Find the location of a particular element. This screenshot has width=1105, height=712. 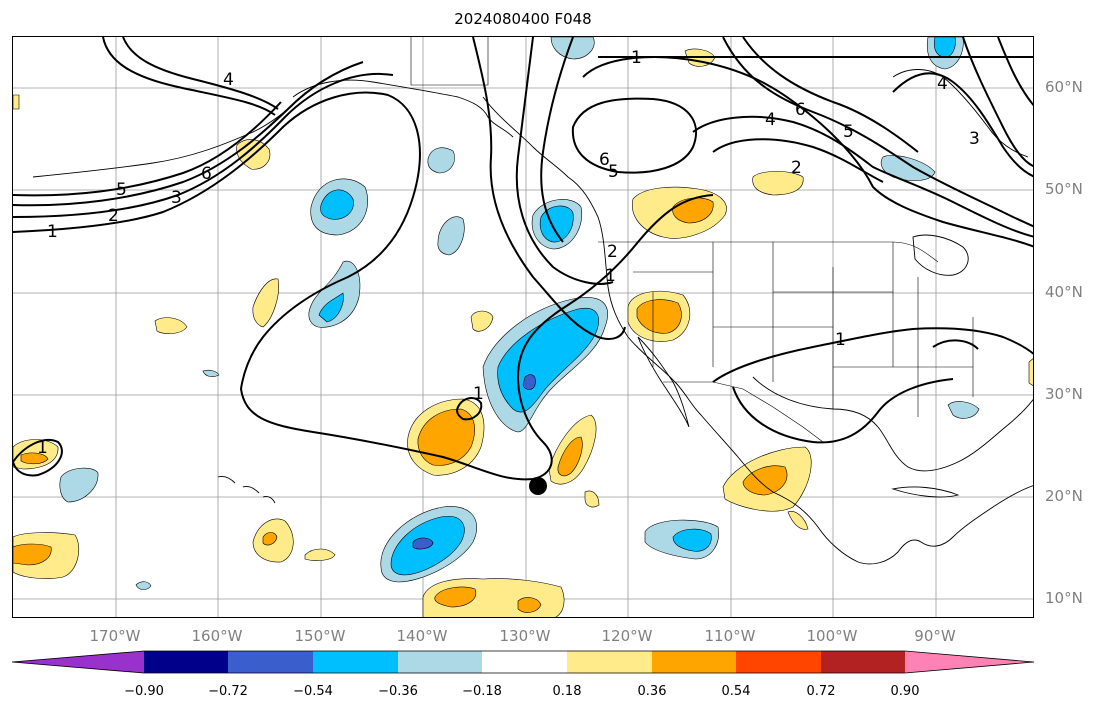

contour-label: 3 is located at coordinates (176, 198).